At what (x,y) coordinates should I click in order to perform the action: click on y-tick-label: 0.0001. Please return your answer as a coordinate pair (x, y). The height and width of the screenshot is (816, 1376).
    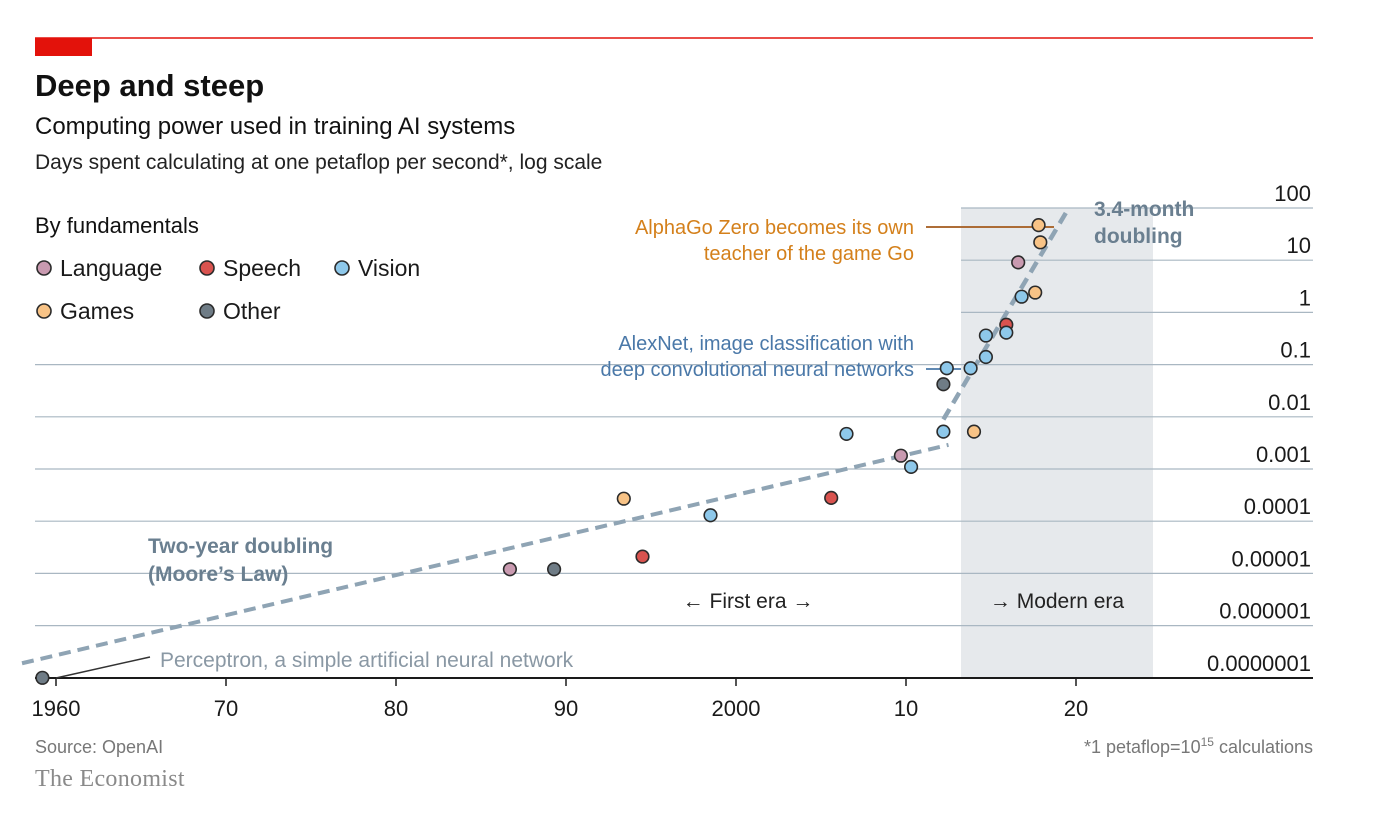
    Looking at the image, I should click on (1277, 506).